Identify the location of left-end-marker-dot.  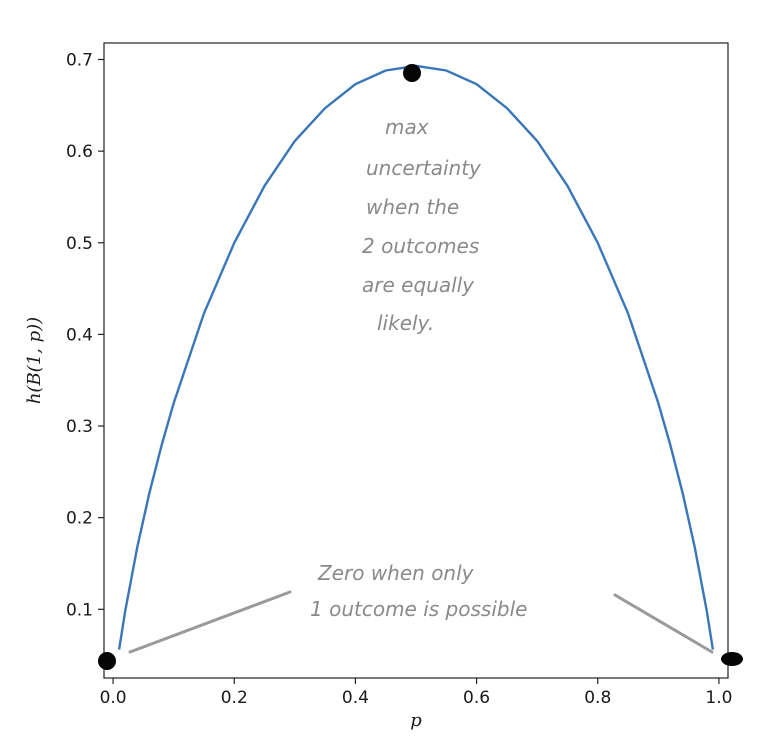
(107, 661).